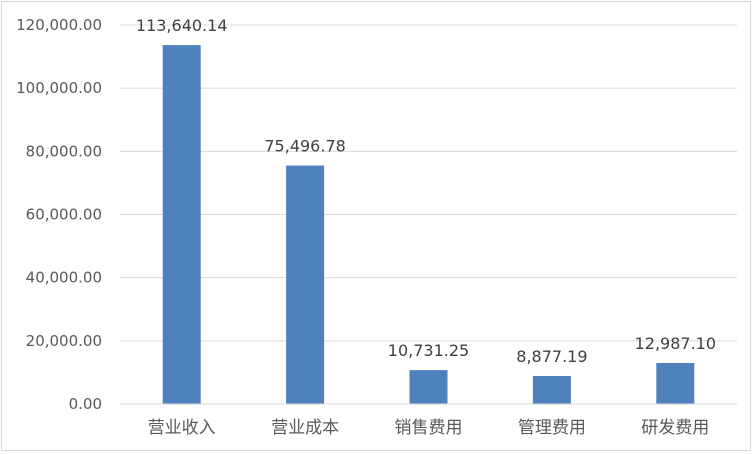  Describe the element at coordinates (64, 215) in the screenshot. I see `y-tick-label: 60,000.00` at that location.